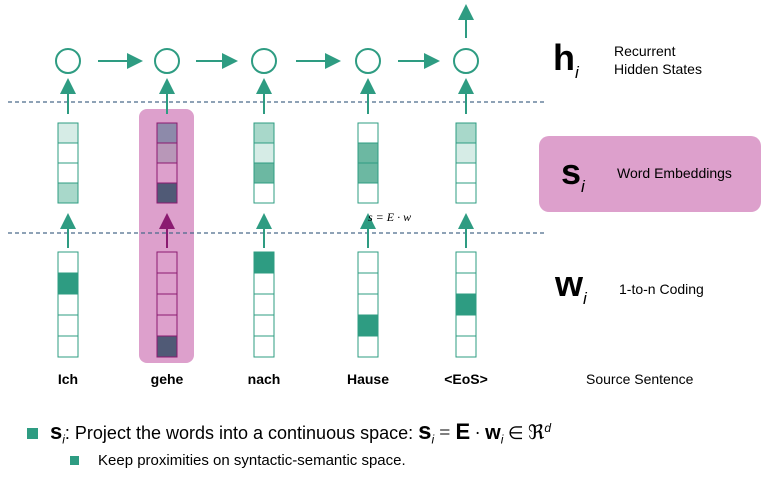 The width and height of the screenshot is (767, 477). I want to click on word-embeddings-highlight, so click(650, 174).